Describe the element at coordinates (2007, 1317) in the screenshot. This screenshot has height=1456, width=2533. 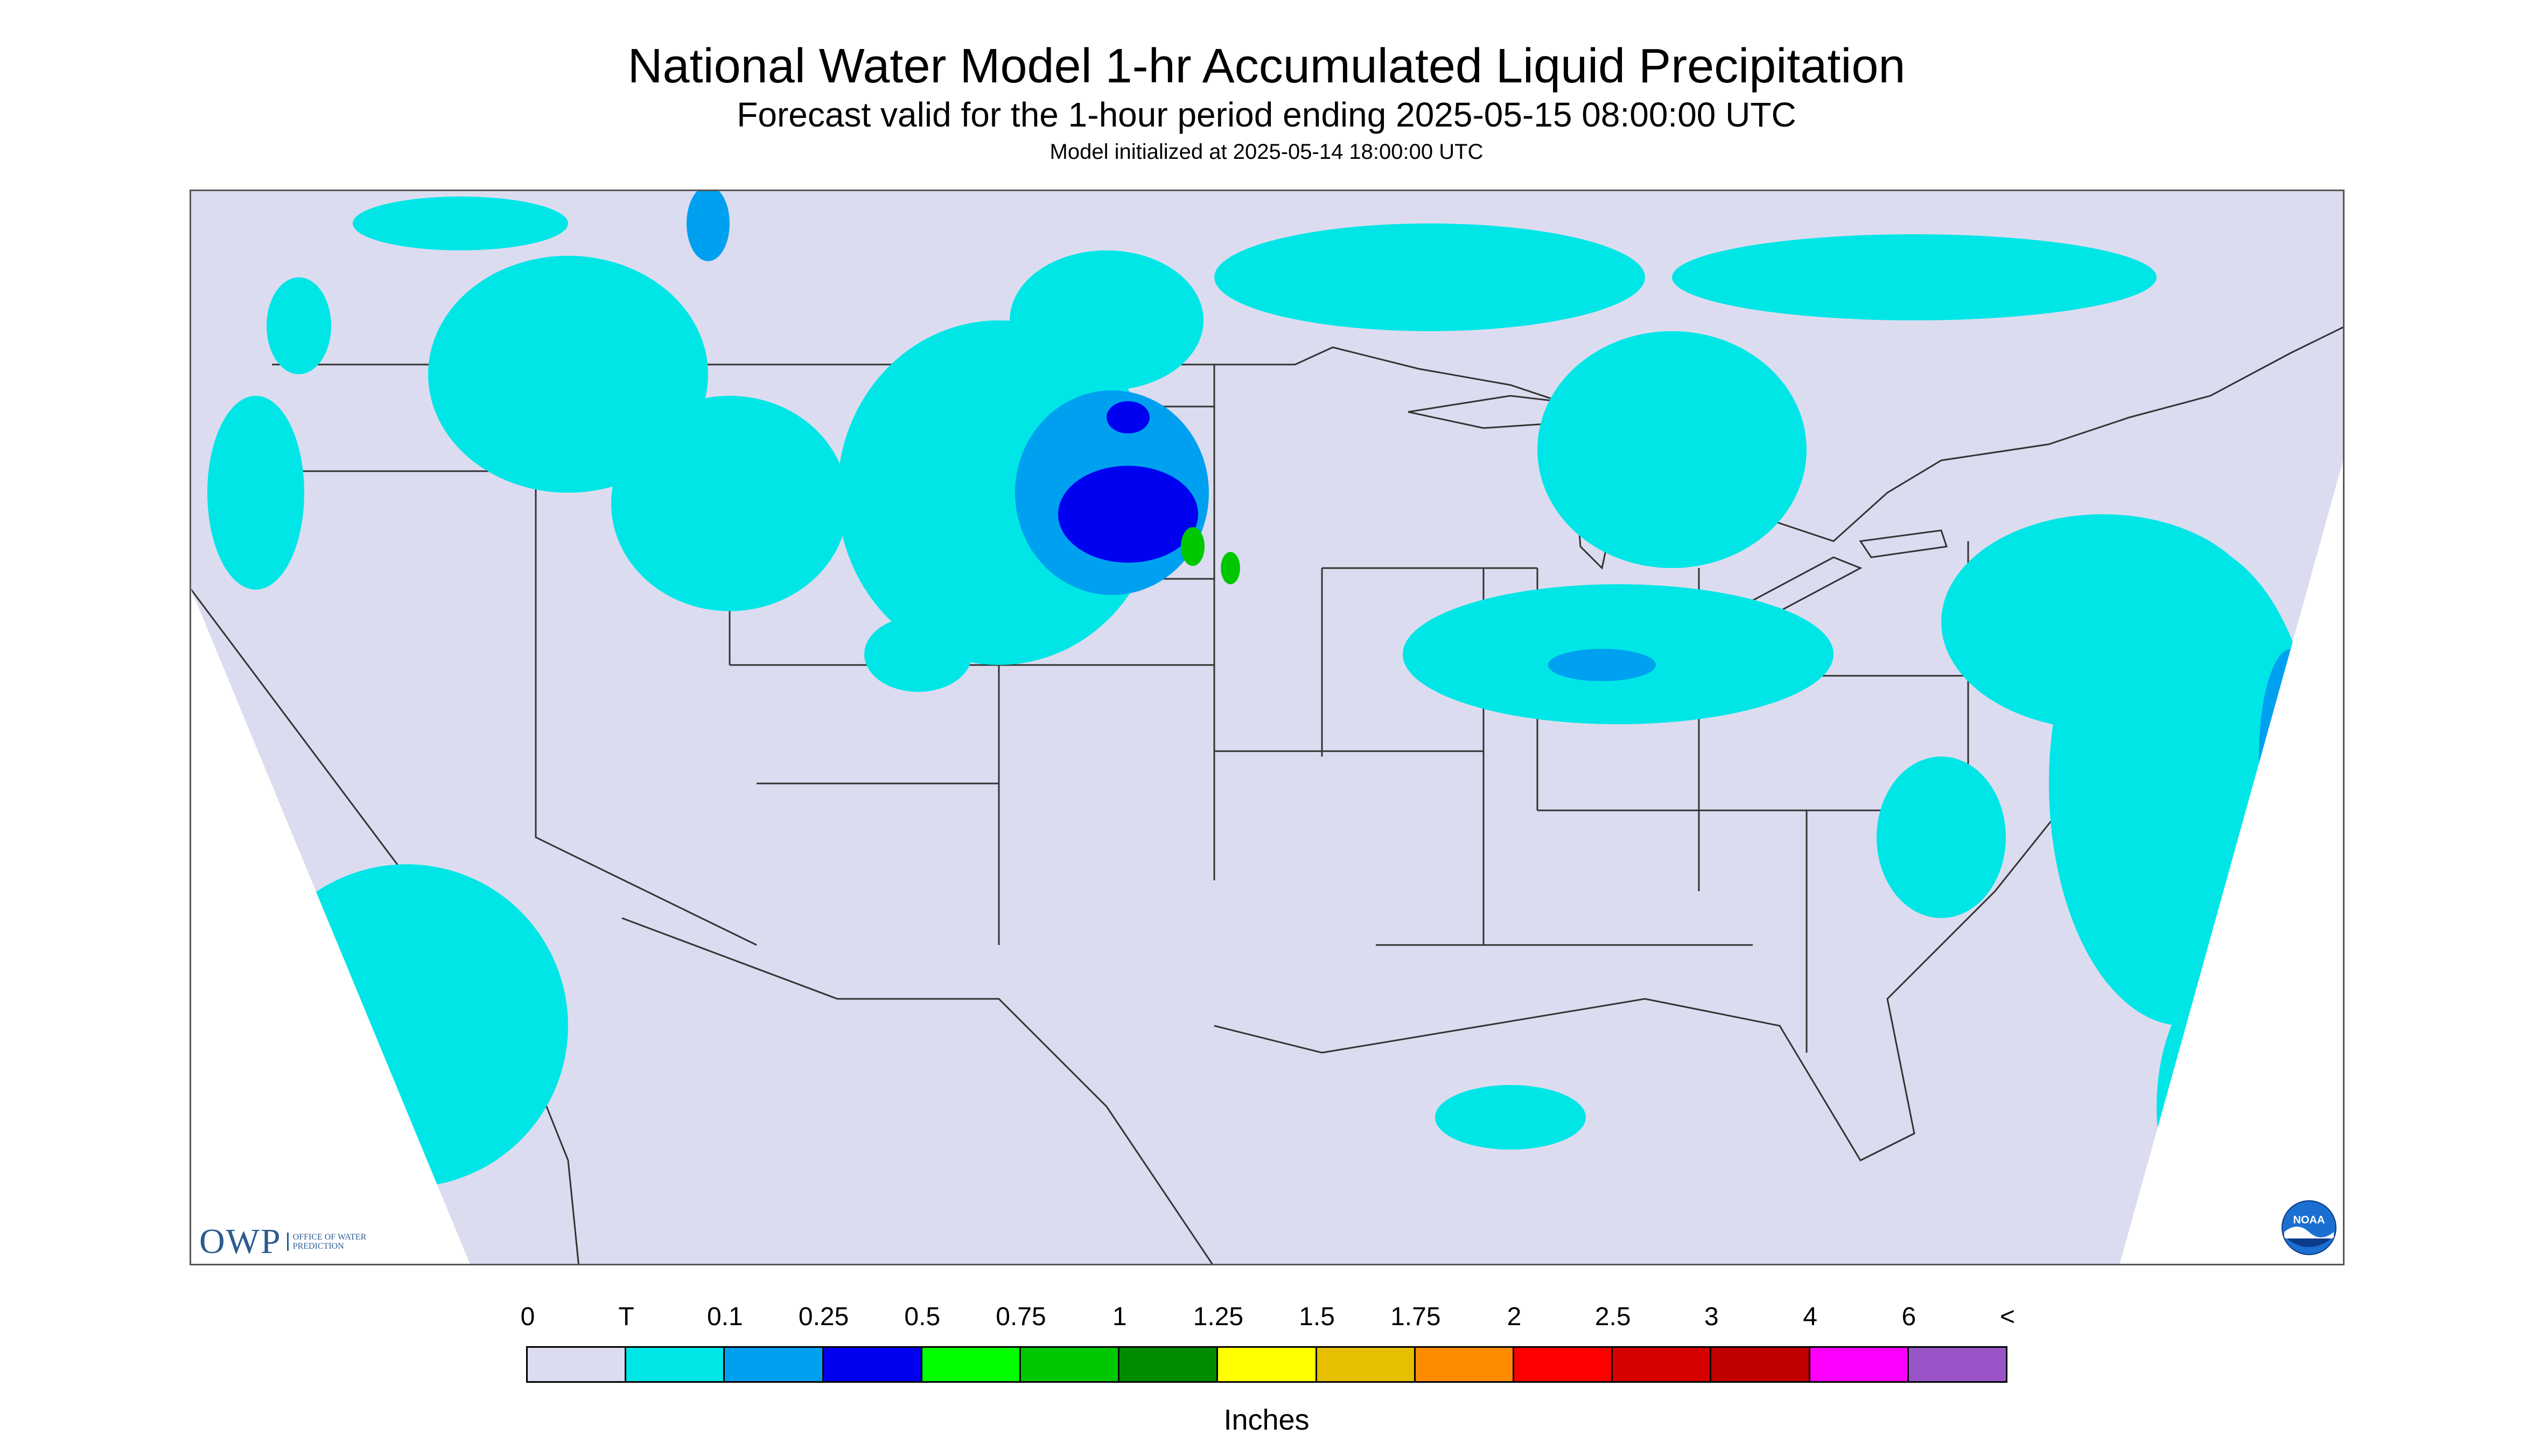
I see `legend-tick-label: <` at that location.